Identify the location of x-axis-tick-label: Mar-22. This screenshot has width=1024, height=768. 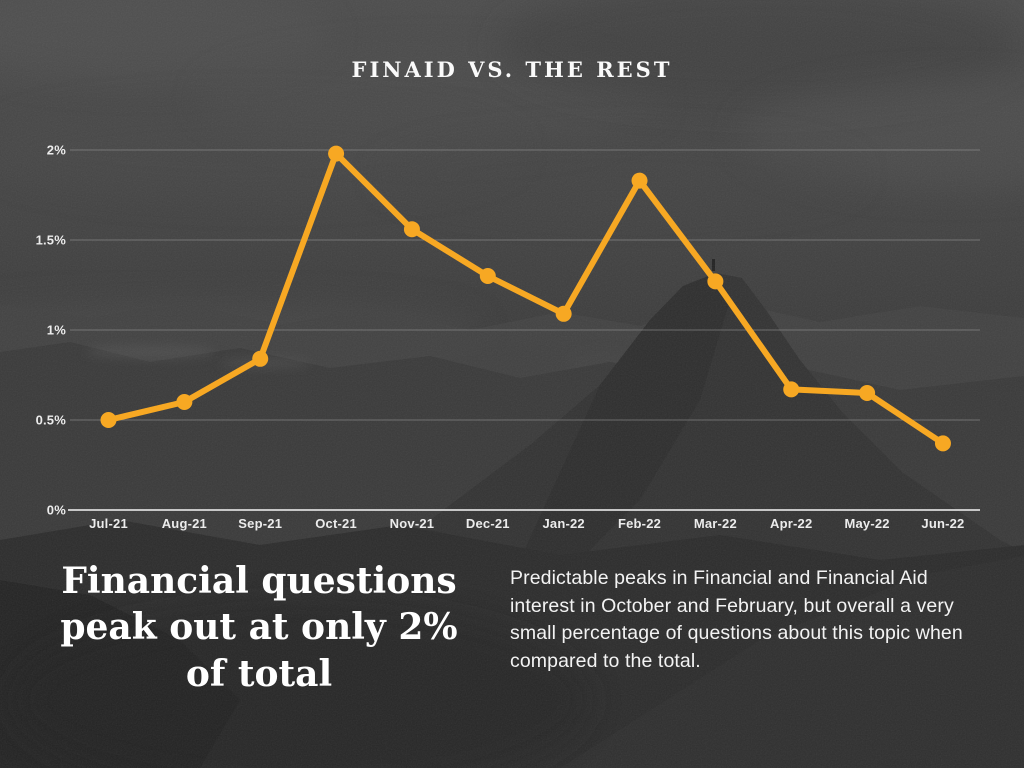
(715, 523).